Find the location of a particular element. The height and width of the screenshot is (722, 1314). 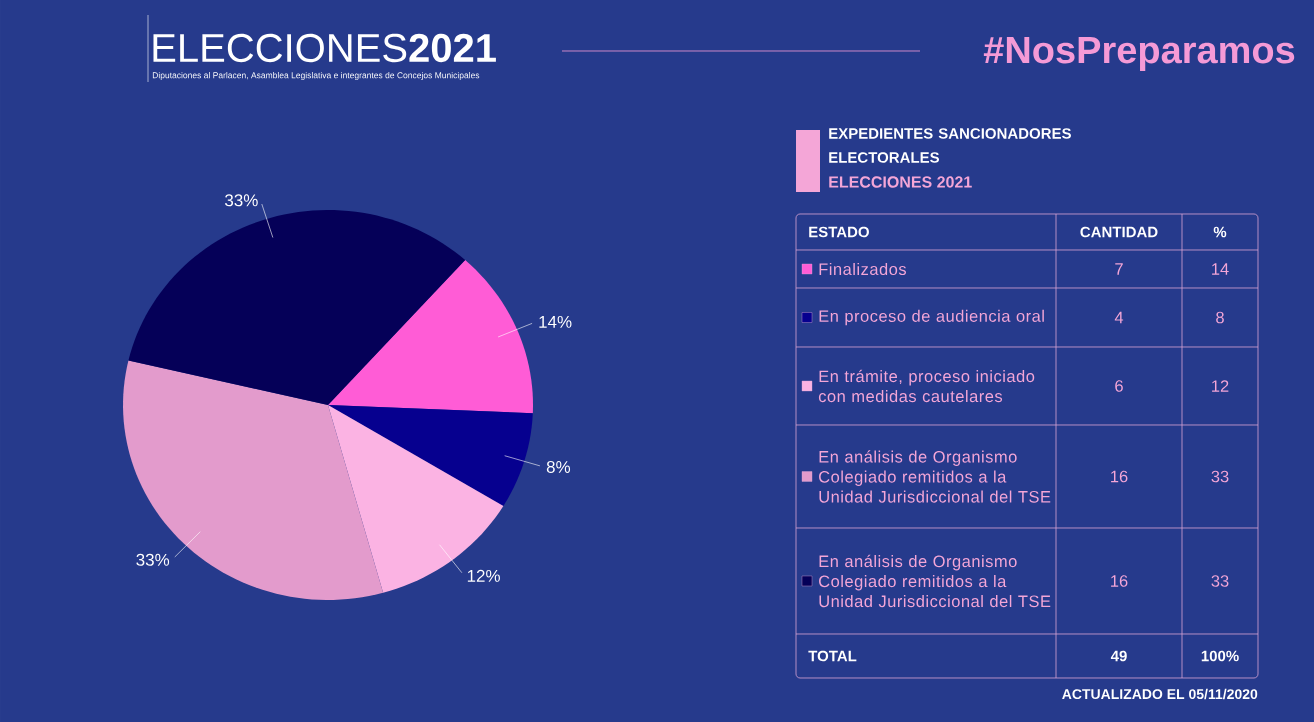

text: 4 is located at coordinates (1119, 317).